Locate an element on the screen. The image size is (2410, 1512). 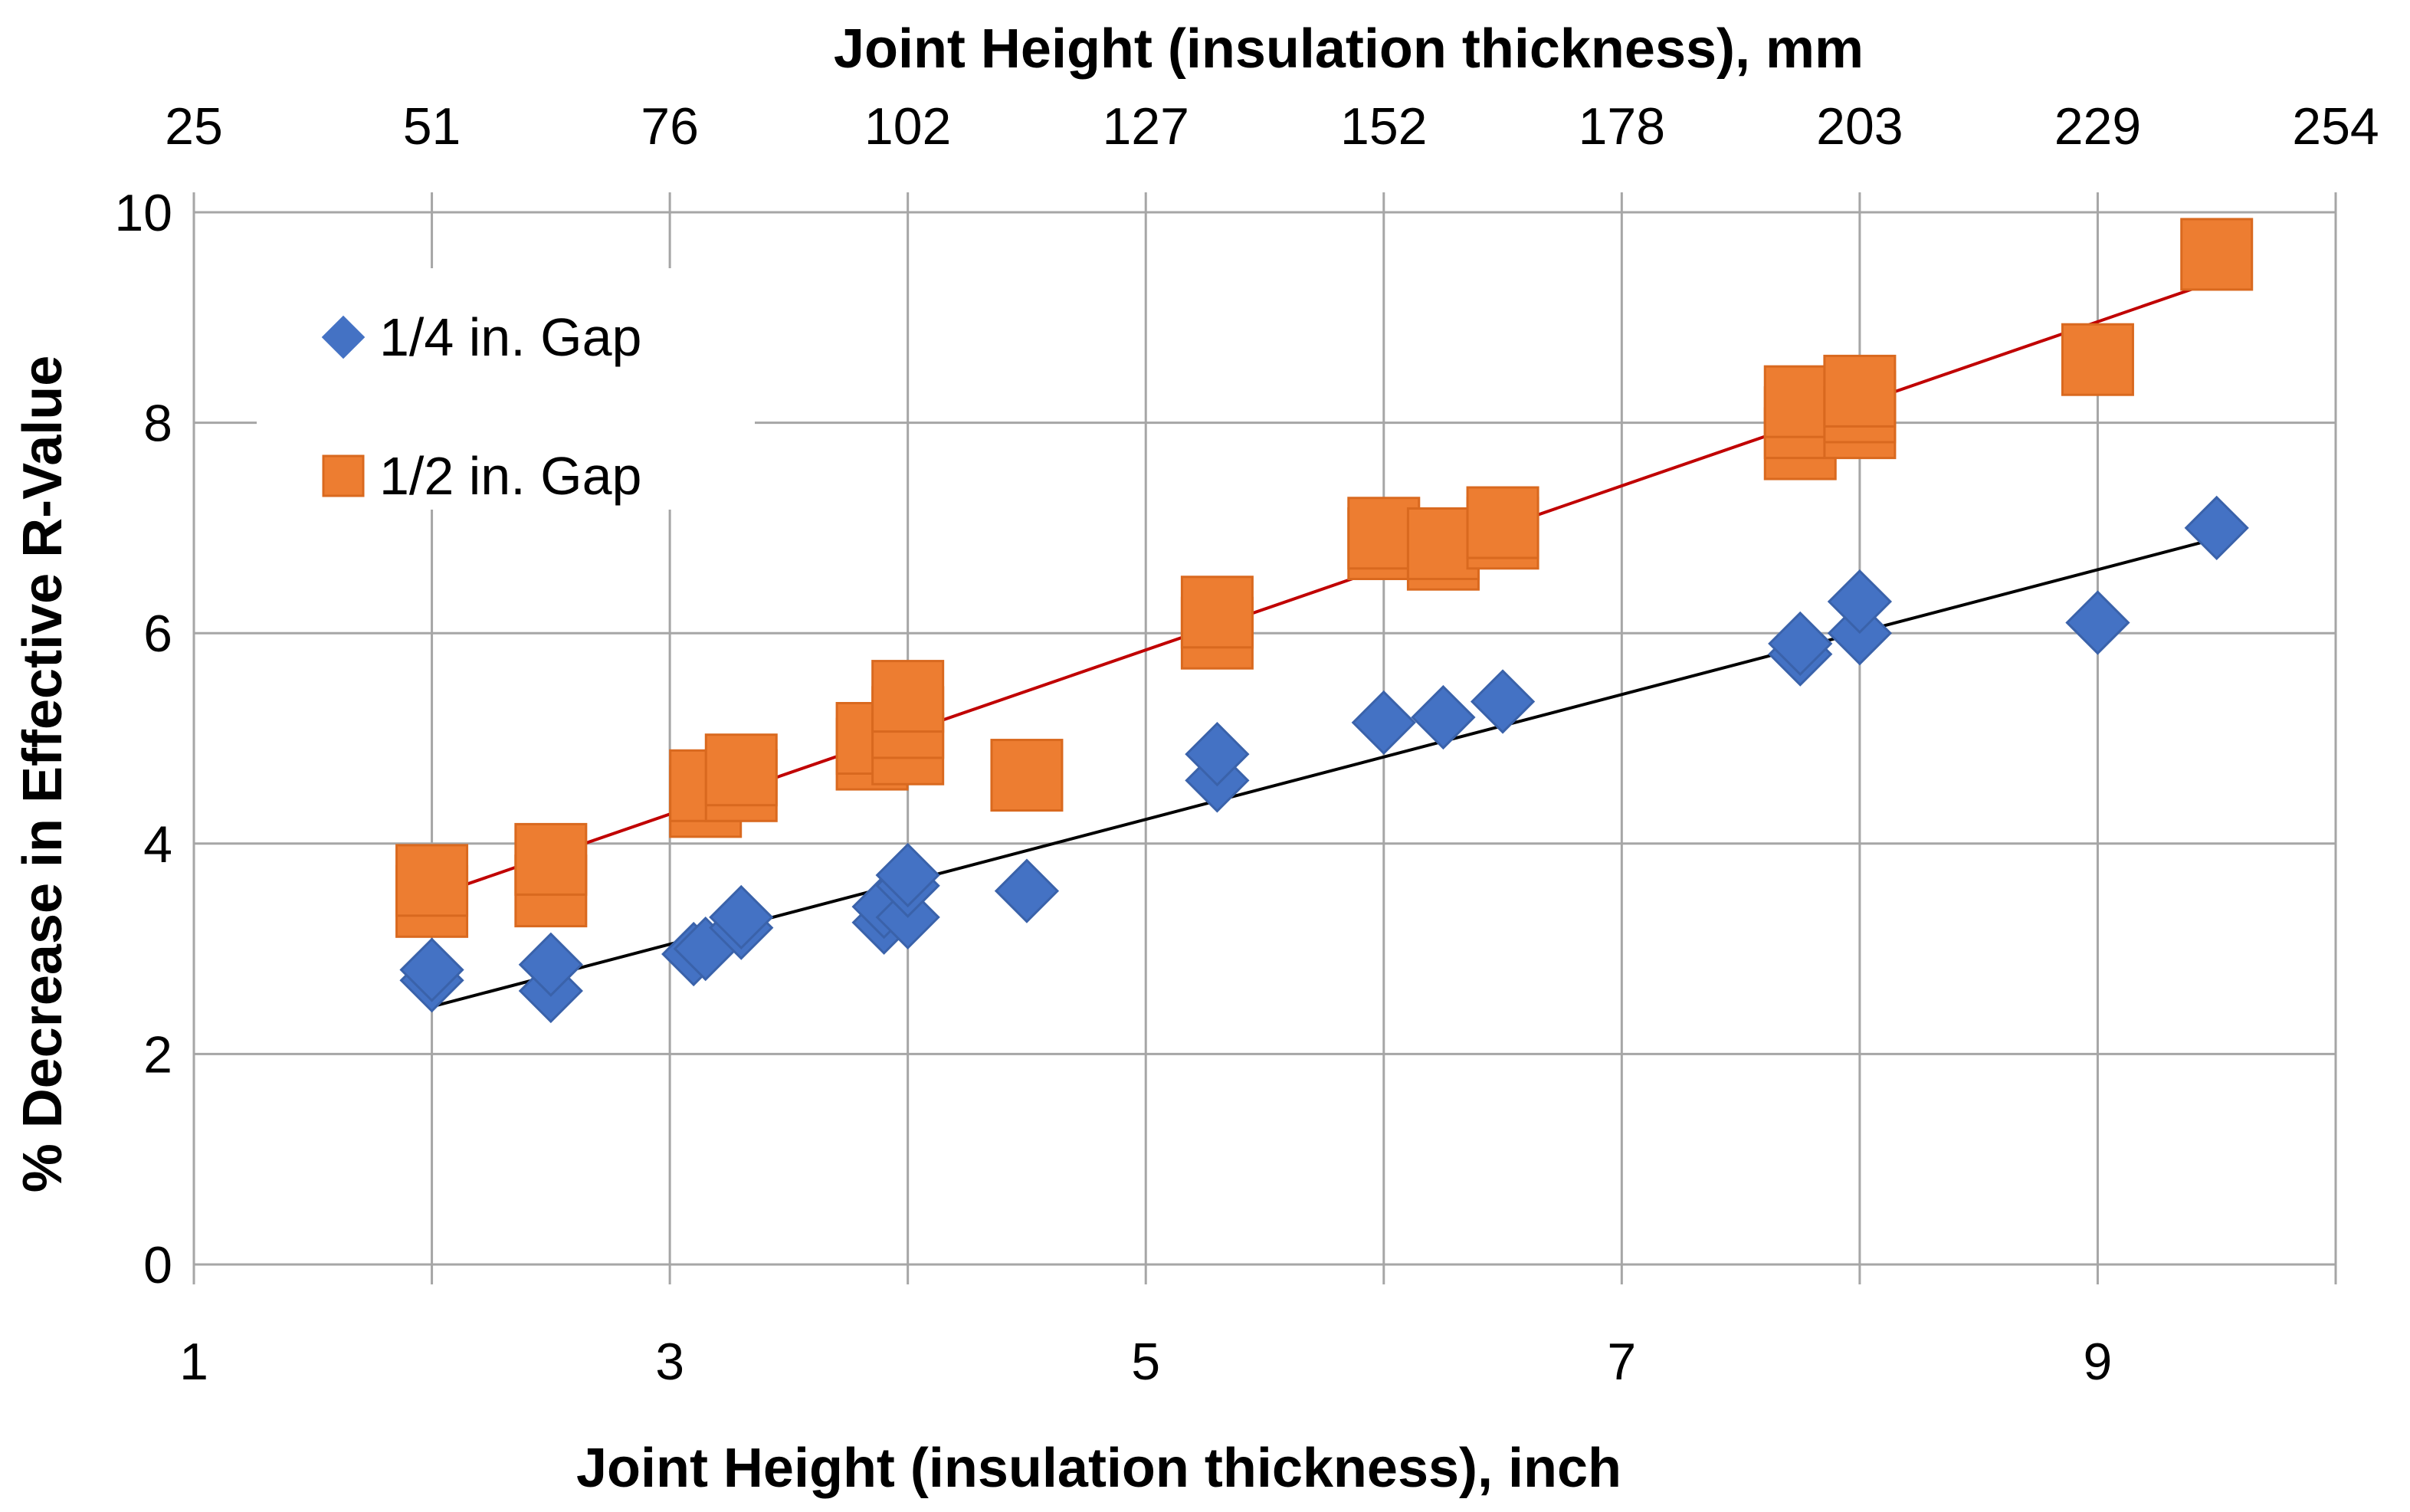
legend-marker-half-gap is located at coordinates (343, 476).